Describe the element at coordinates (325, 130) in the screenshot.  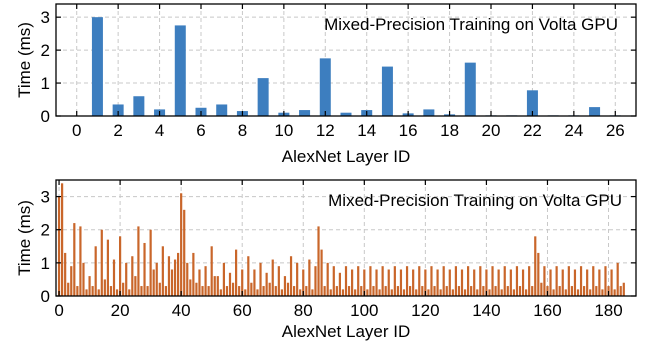
I see `x-tick-label: 12` at that location.